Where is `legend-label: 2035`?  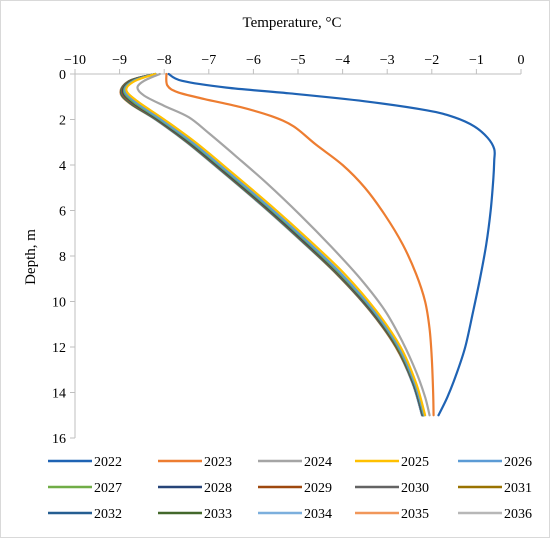 legend-label: 2035 is located at coordinates (415, 514).